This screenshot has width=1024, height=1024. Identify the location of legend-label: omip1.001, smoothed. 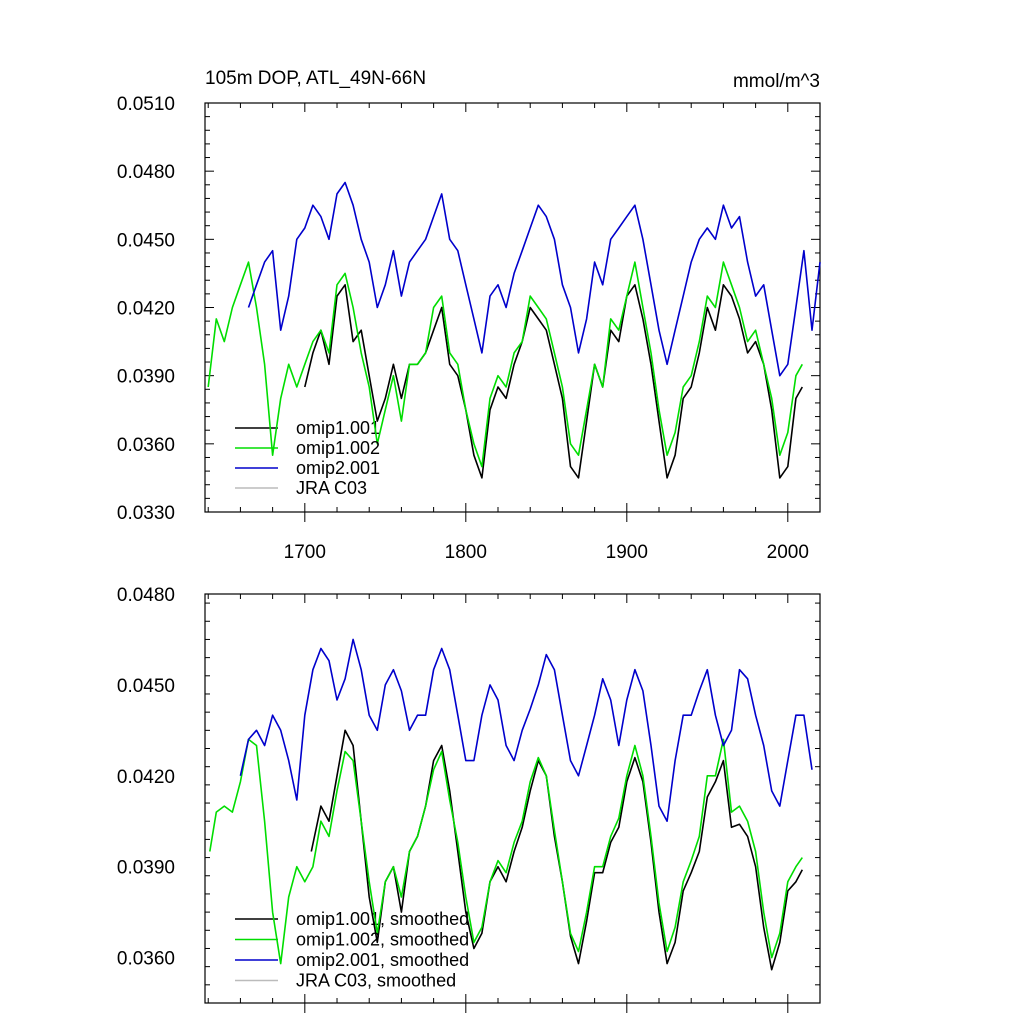
(382, 919).